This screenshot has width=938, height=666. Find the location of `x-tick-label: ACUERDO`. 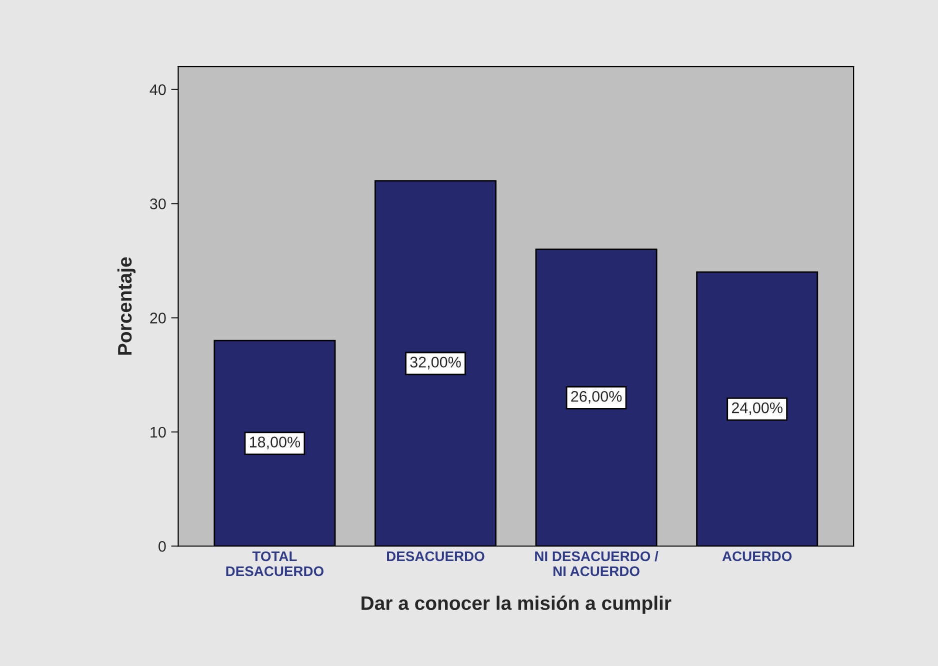

x-tick-label: ACUERDO is located at coordinates (757, 556).